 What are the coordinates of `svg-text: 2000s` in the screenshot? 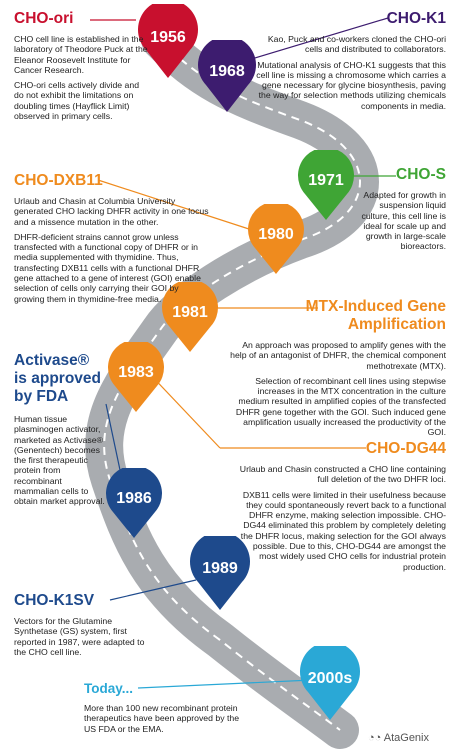 It's located at (330, 678).